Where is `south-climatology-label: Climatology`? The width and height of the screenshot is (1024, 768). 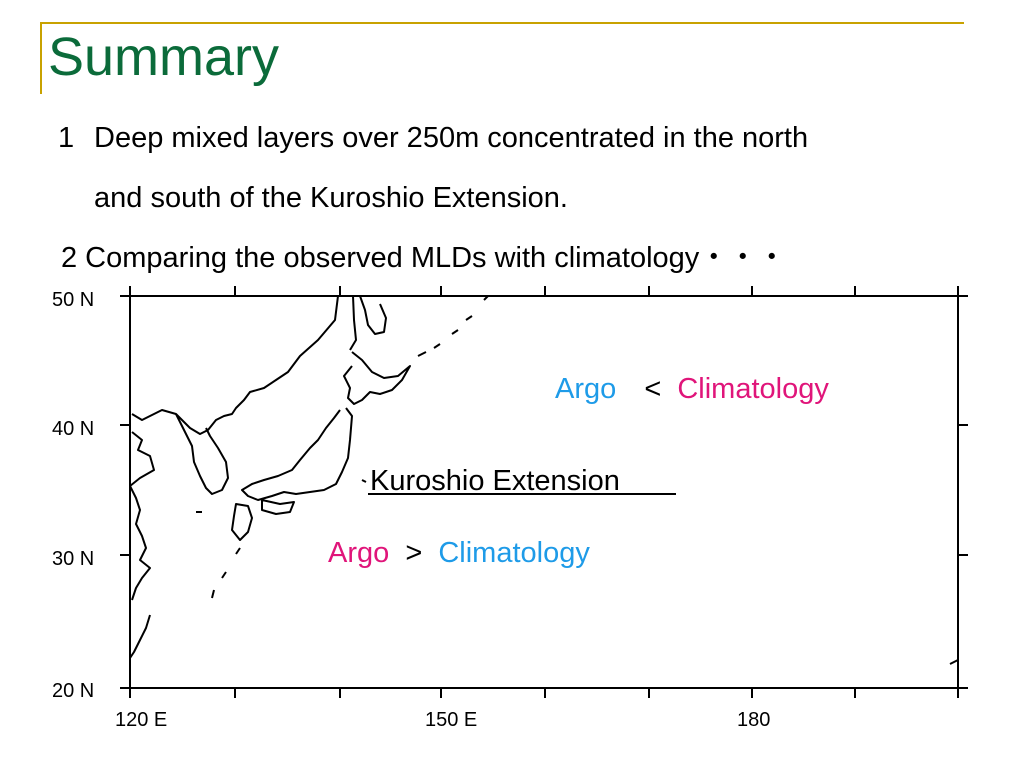
south-climatology-label: Climatology is located at coordinates (514, 553).